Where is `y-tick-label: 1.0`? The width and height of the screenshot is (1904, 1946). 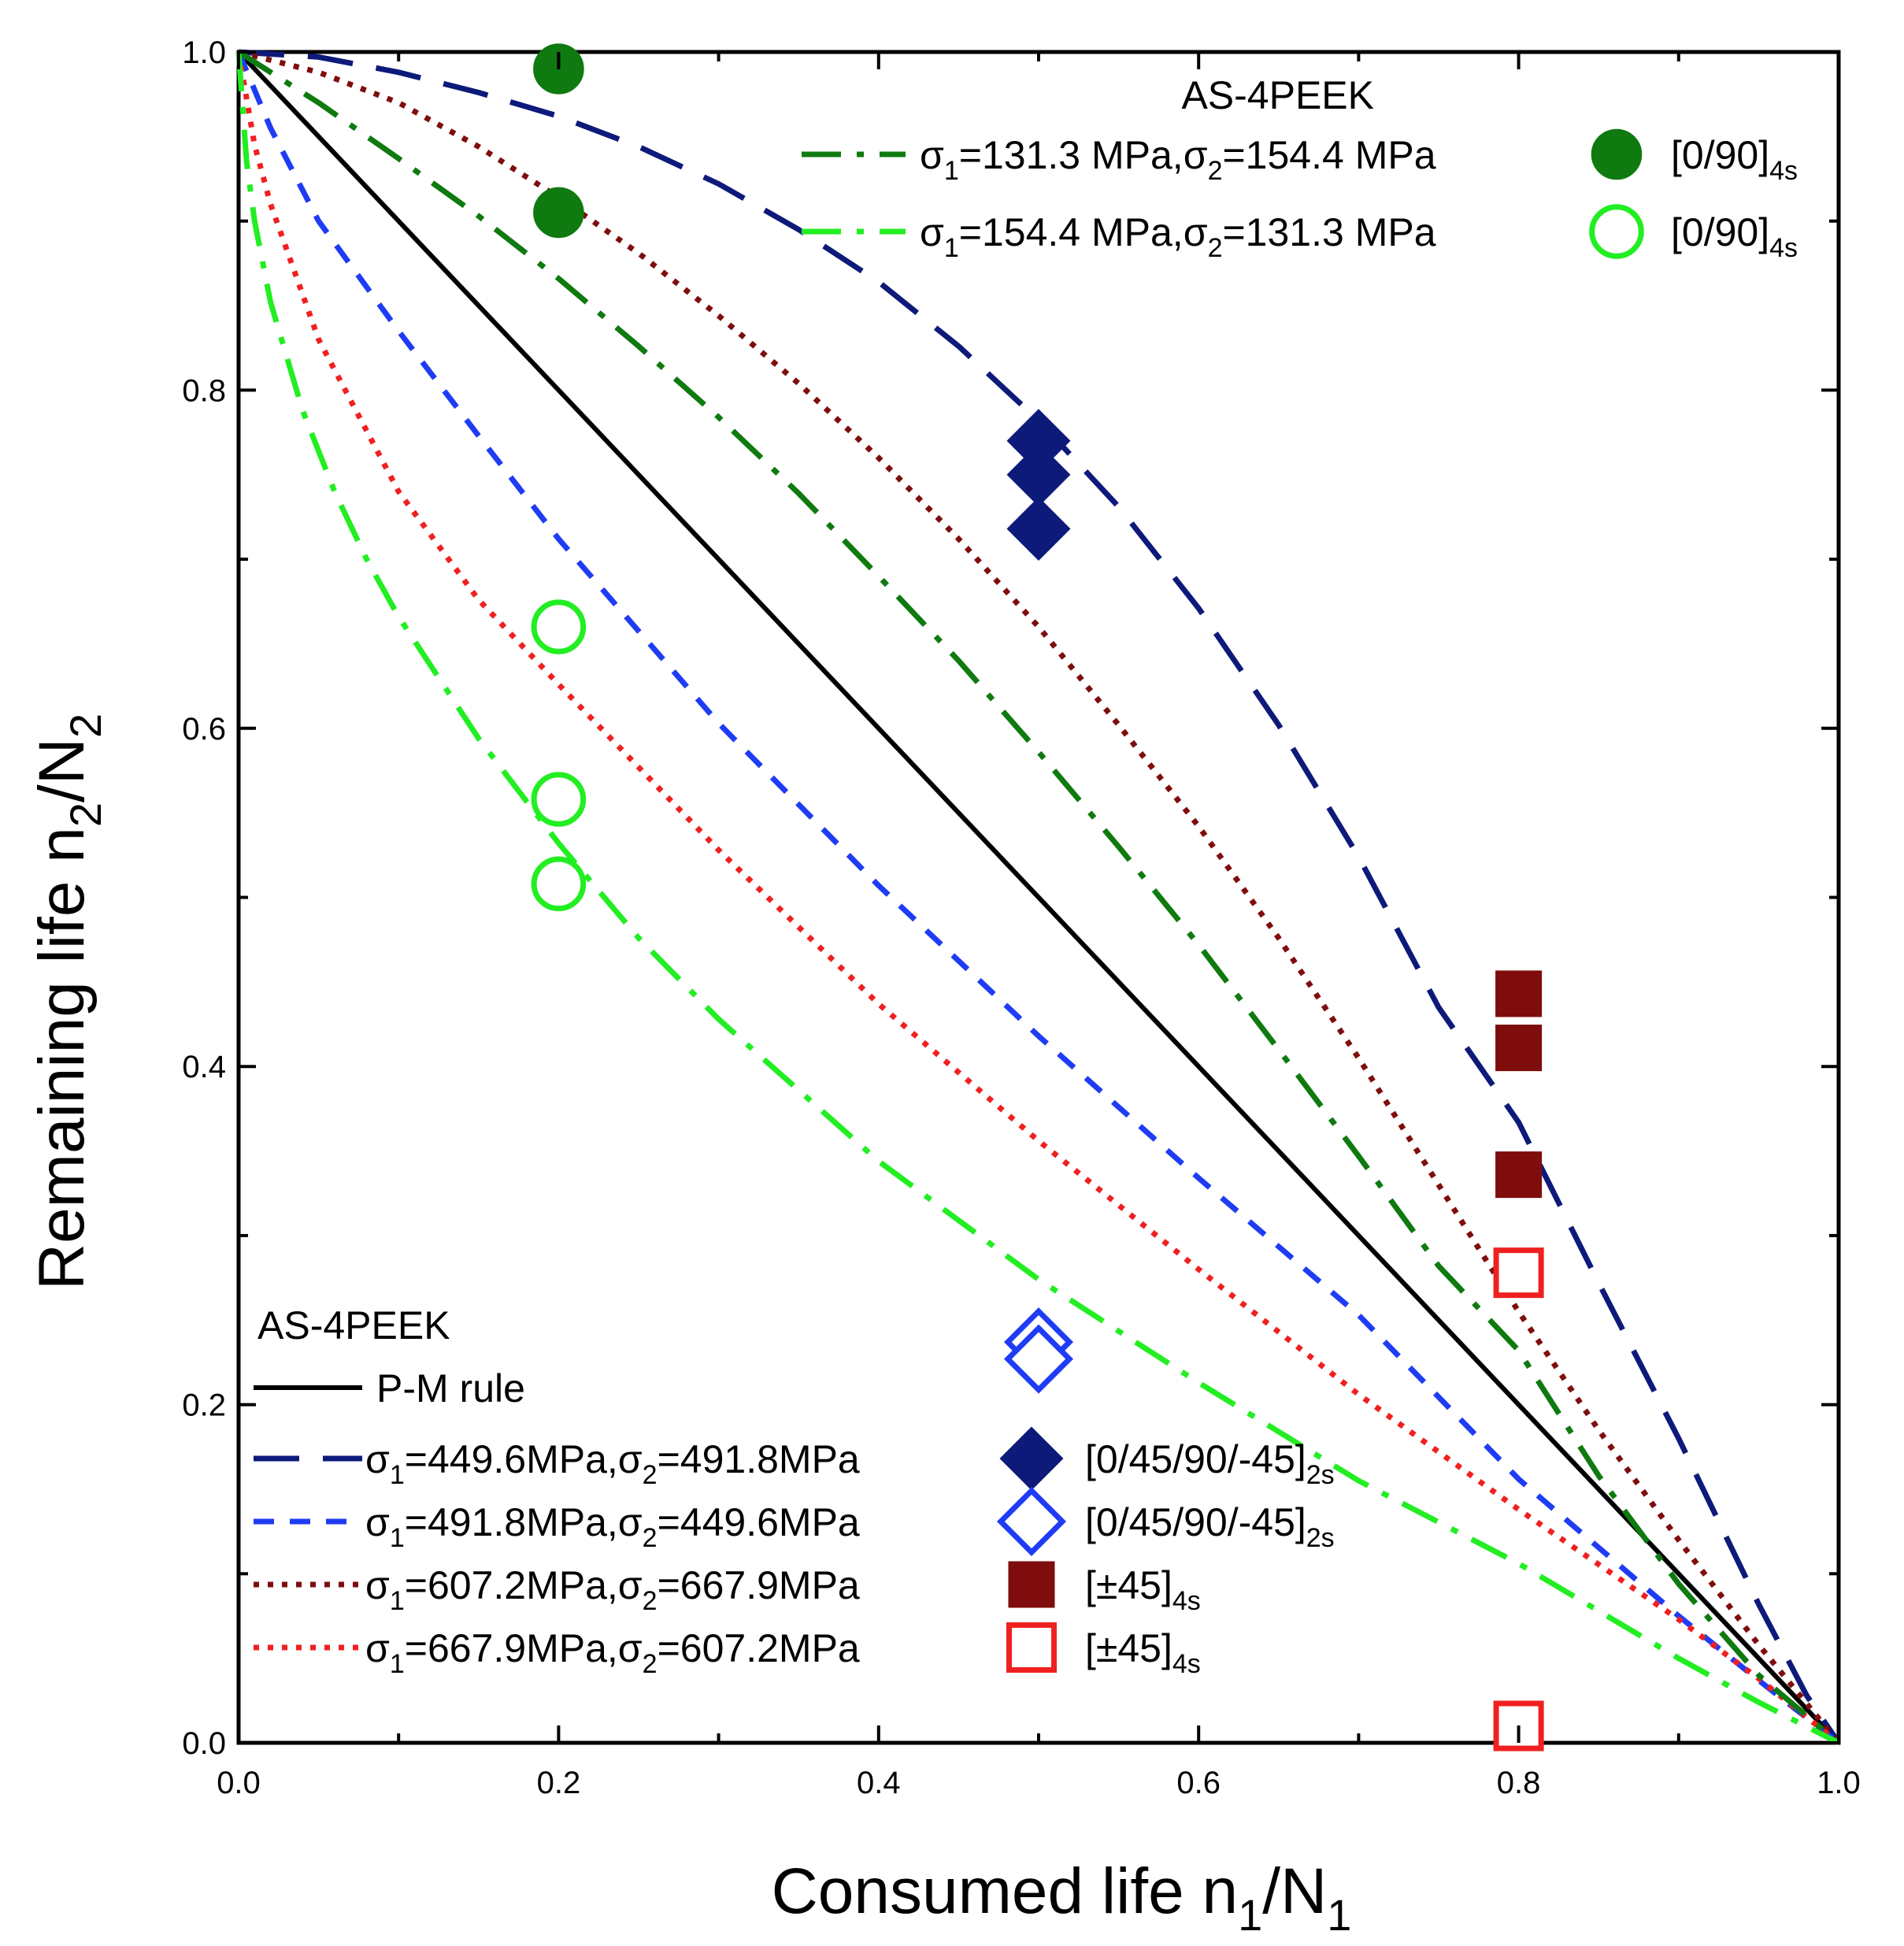 y-tick-label: 1.0 is located at coordinates (204, 53).